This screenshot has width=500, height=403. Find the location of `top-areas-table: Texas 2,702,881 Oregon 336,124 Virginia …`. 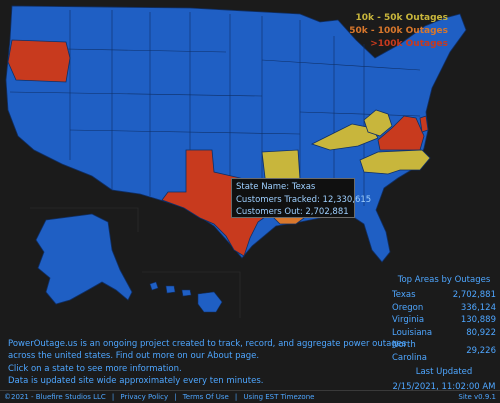

top-areas-table: Texas 2,702,881 Oregon 336,124 Virginia … is located at coordinates (444, 326).